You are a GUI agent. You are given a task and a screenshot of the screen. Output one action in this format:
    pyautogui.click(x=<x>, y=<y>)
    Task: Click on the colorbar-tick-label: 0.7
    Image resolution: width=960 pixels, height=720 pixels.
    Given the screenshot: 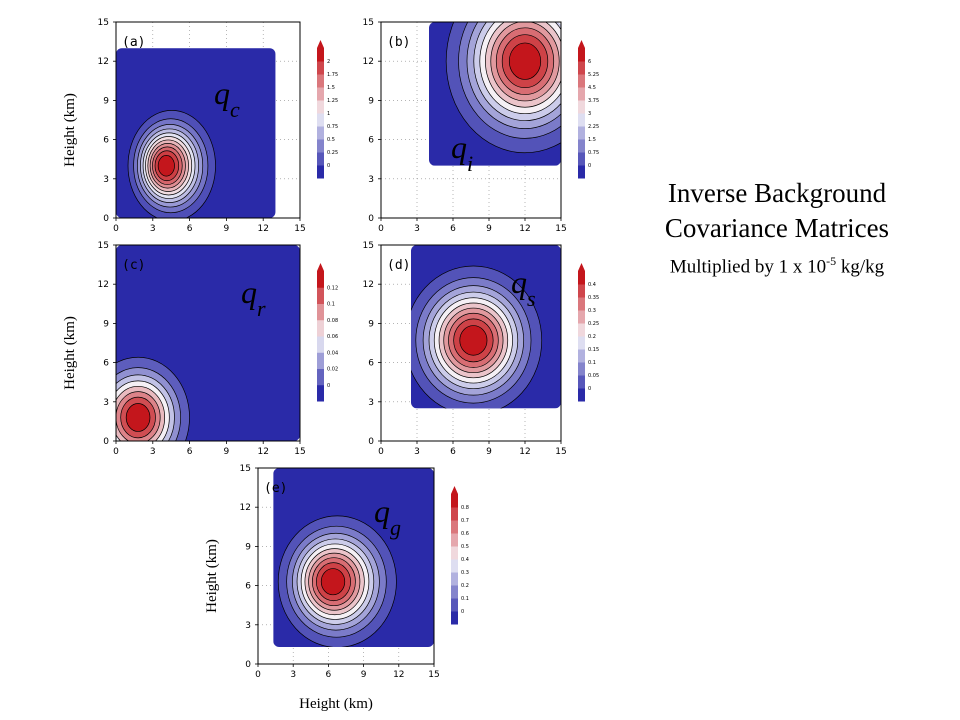 What is the action you would take?
    pyautogui.click(x=465, y=521)
    